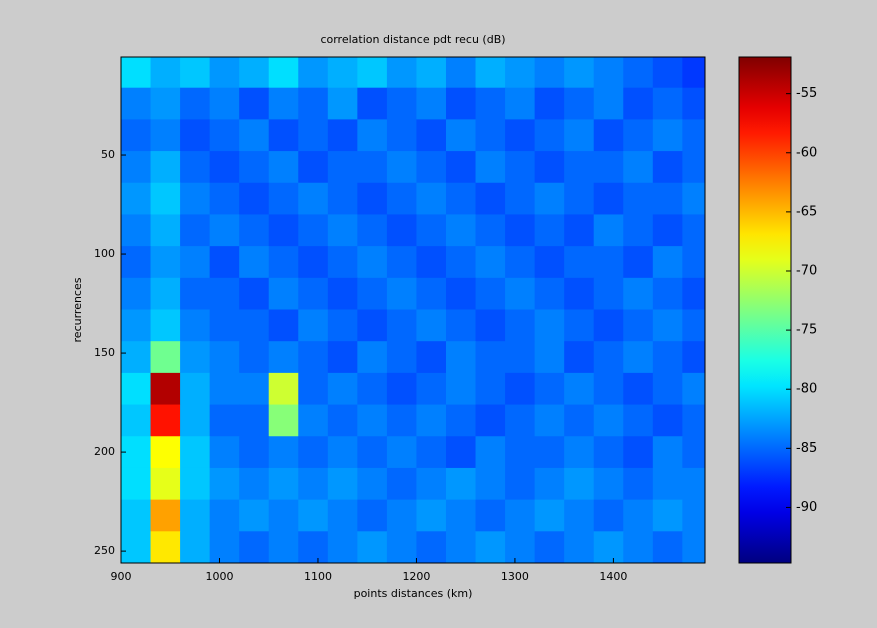 The height and width of the screenshot is (628, 877). I want to click on x-tick-label: 1300, so click(515, 576).